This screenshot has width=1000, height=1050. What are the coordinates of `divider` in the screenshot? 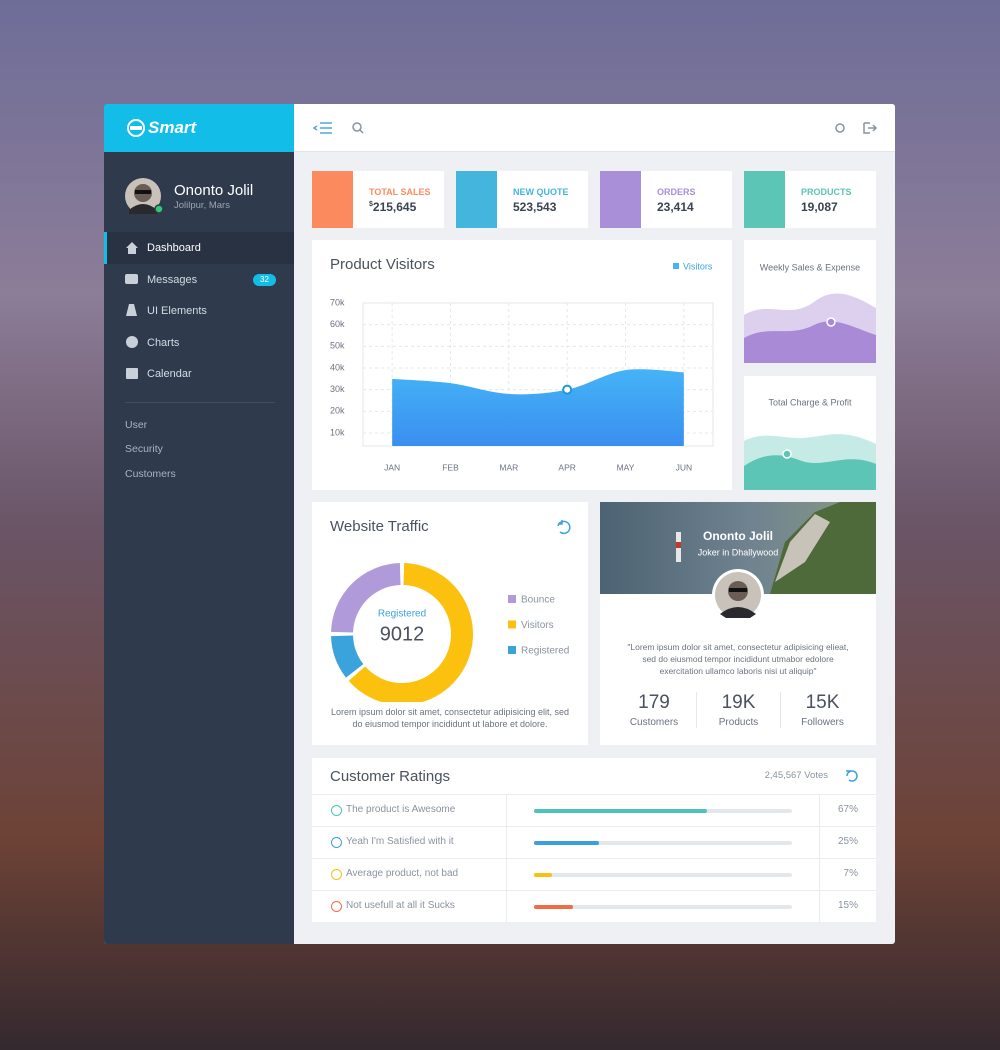 It's located at (200, 402).